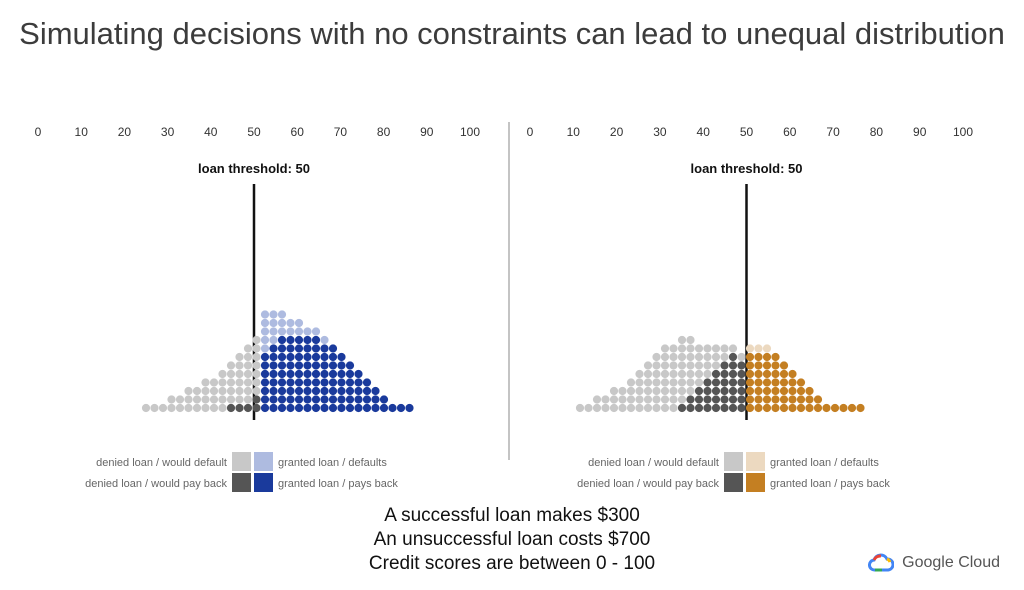 The height and width of the screenshot is (590, 1024). Describe the element at coordinates (512, 563) in the screenshot. I see `footer-line-scores: Credit scores are between 0 - 100` at that location.